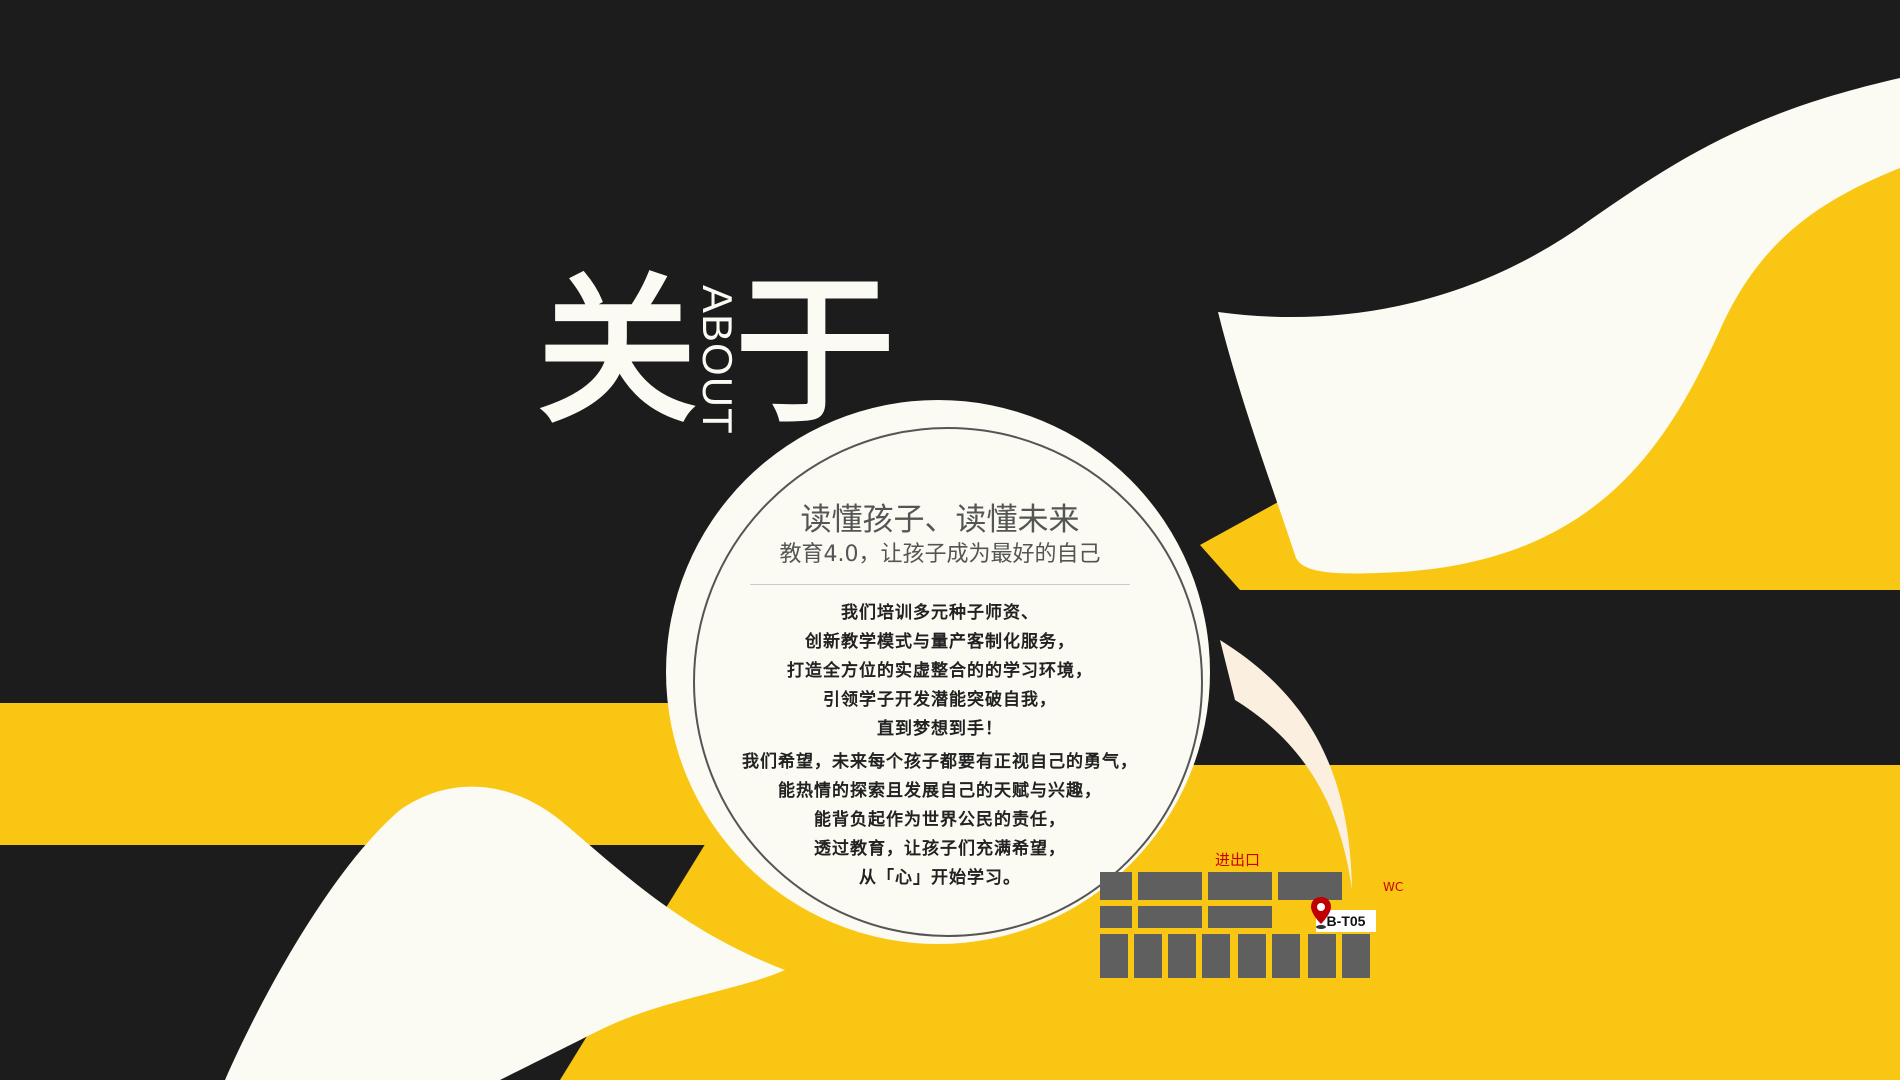 The width and height of the screenshot is (1900, 1080). I want to click on paragraph-line: 直到梦想到手！, so click(940, 729).